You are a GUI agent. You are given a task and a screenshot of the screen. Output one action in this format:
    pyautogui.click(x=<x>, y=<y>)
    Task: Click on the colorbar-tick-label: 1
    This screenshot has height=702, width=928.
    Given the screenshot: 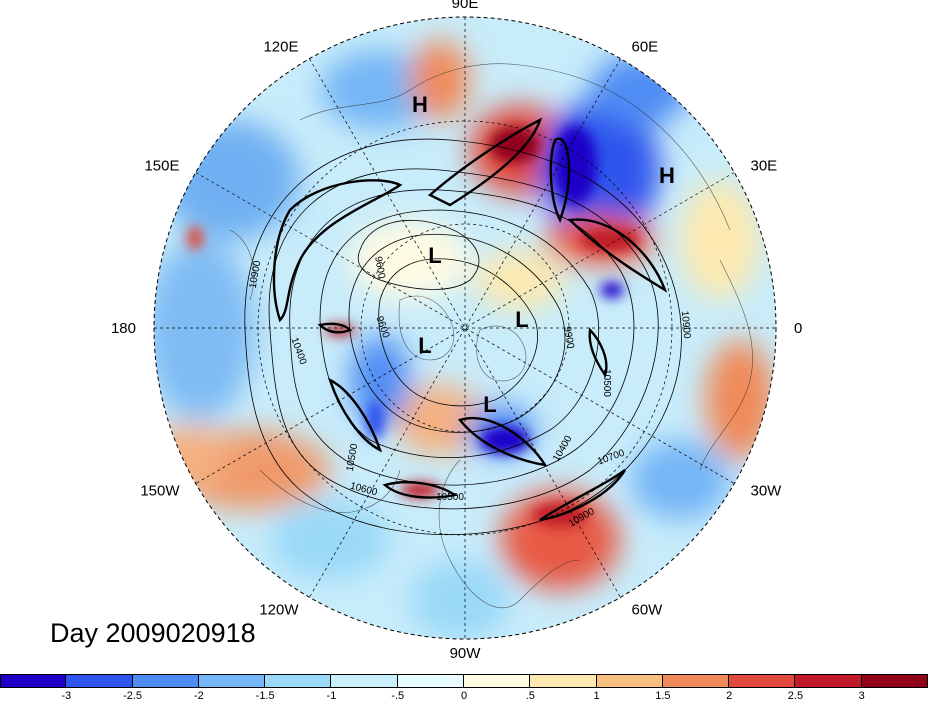 What is the action you would take?
    pyautogui.click(x=596, y=696)
    